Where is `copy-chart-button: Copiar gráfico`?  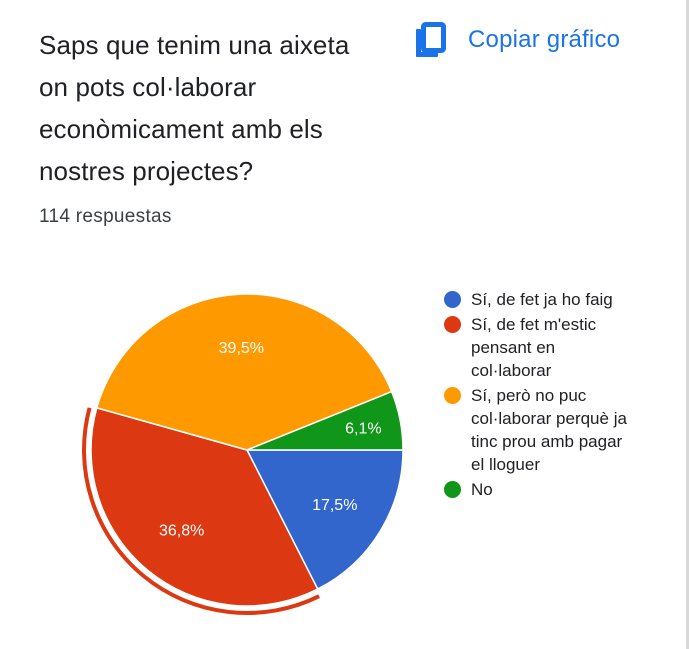 copy-chart-button: Copiar gráfico is located at coordinates (516, 40).